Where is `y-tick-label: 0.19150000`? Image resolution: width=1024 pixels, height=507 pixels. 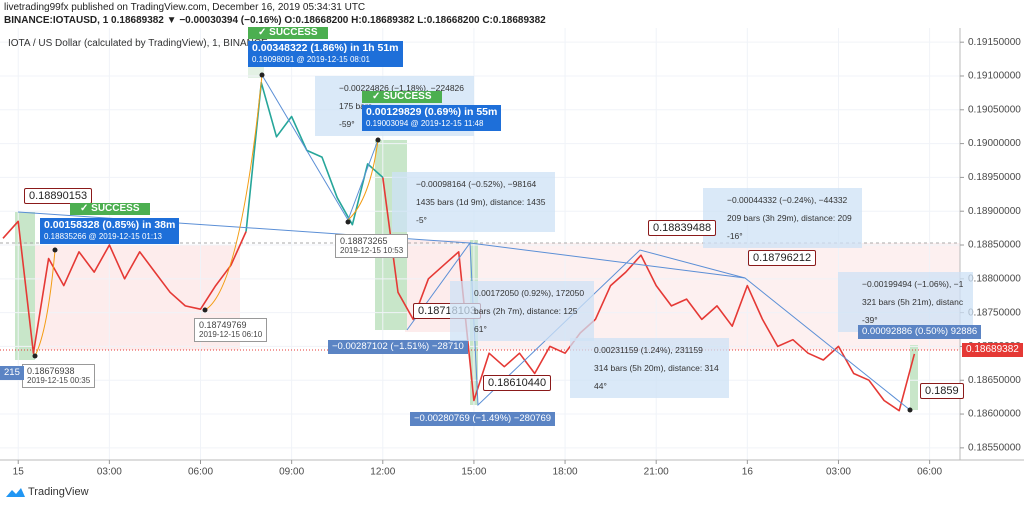
y-tick-label: 0.19150000 is located at coordinates (994, 42).